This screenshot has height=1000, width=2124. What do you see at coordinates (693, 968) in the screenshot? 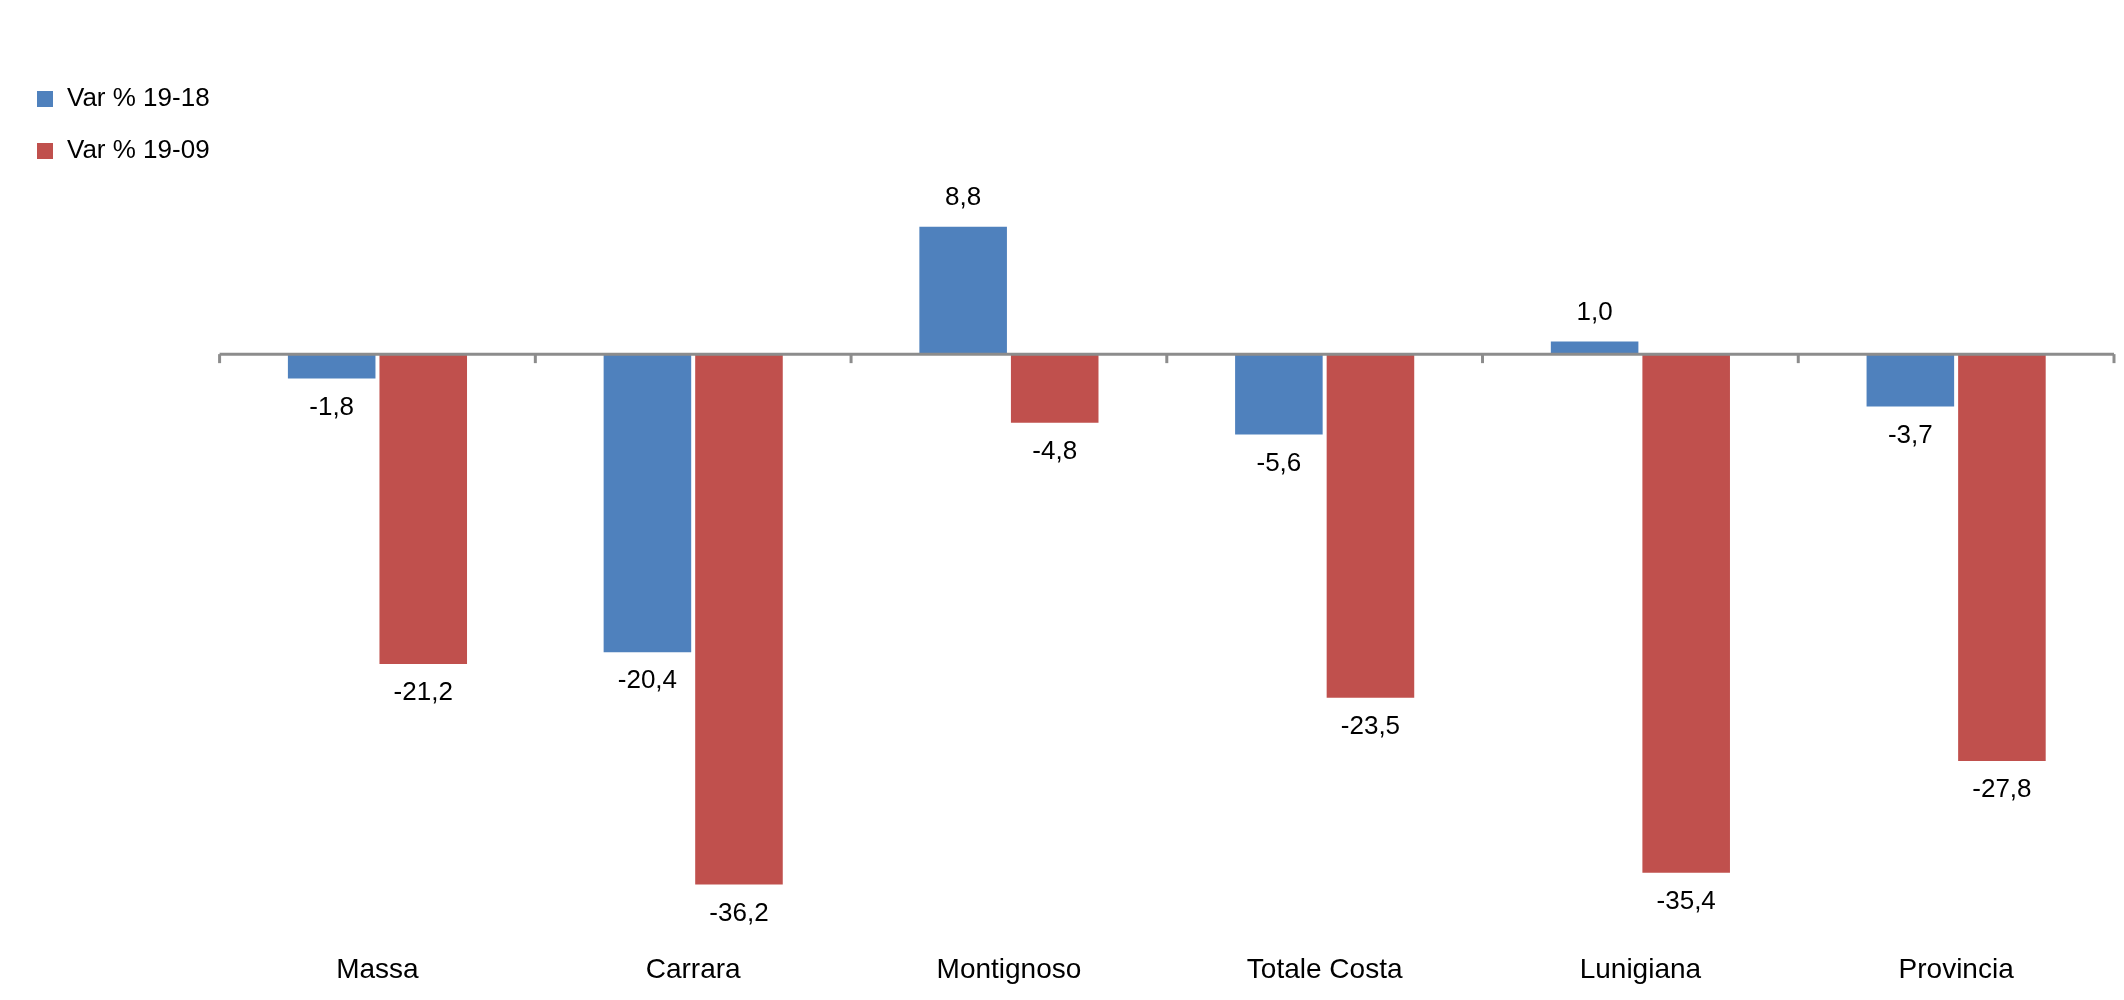
I see `x-tick-label: Carrara` at bounding box center [693, 968].